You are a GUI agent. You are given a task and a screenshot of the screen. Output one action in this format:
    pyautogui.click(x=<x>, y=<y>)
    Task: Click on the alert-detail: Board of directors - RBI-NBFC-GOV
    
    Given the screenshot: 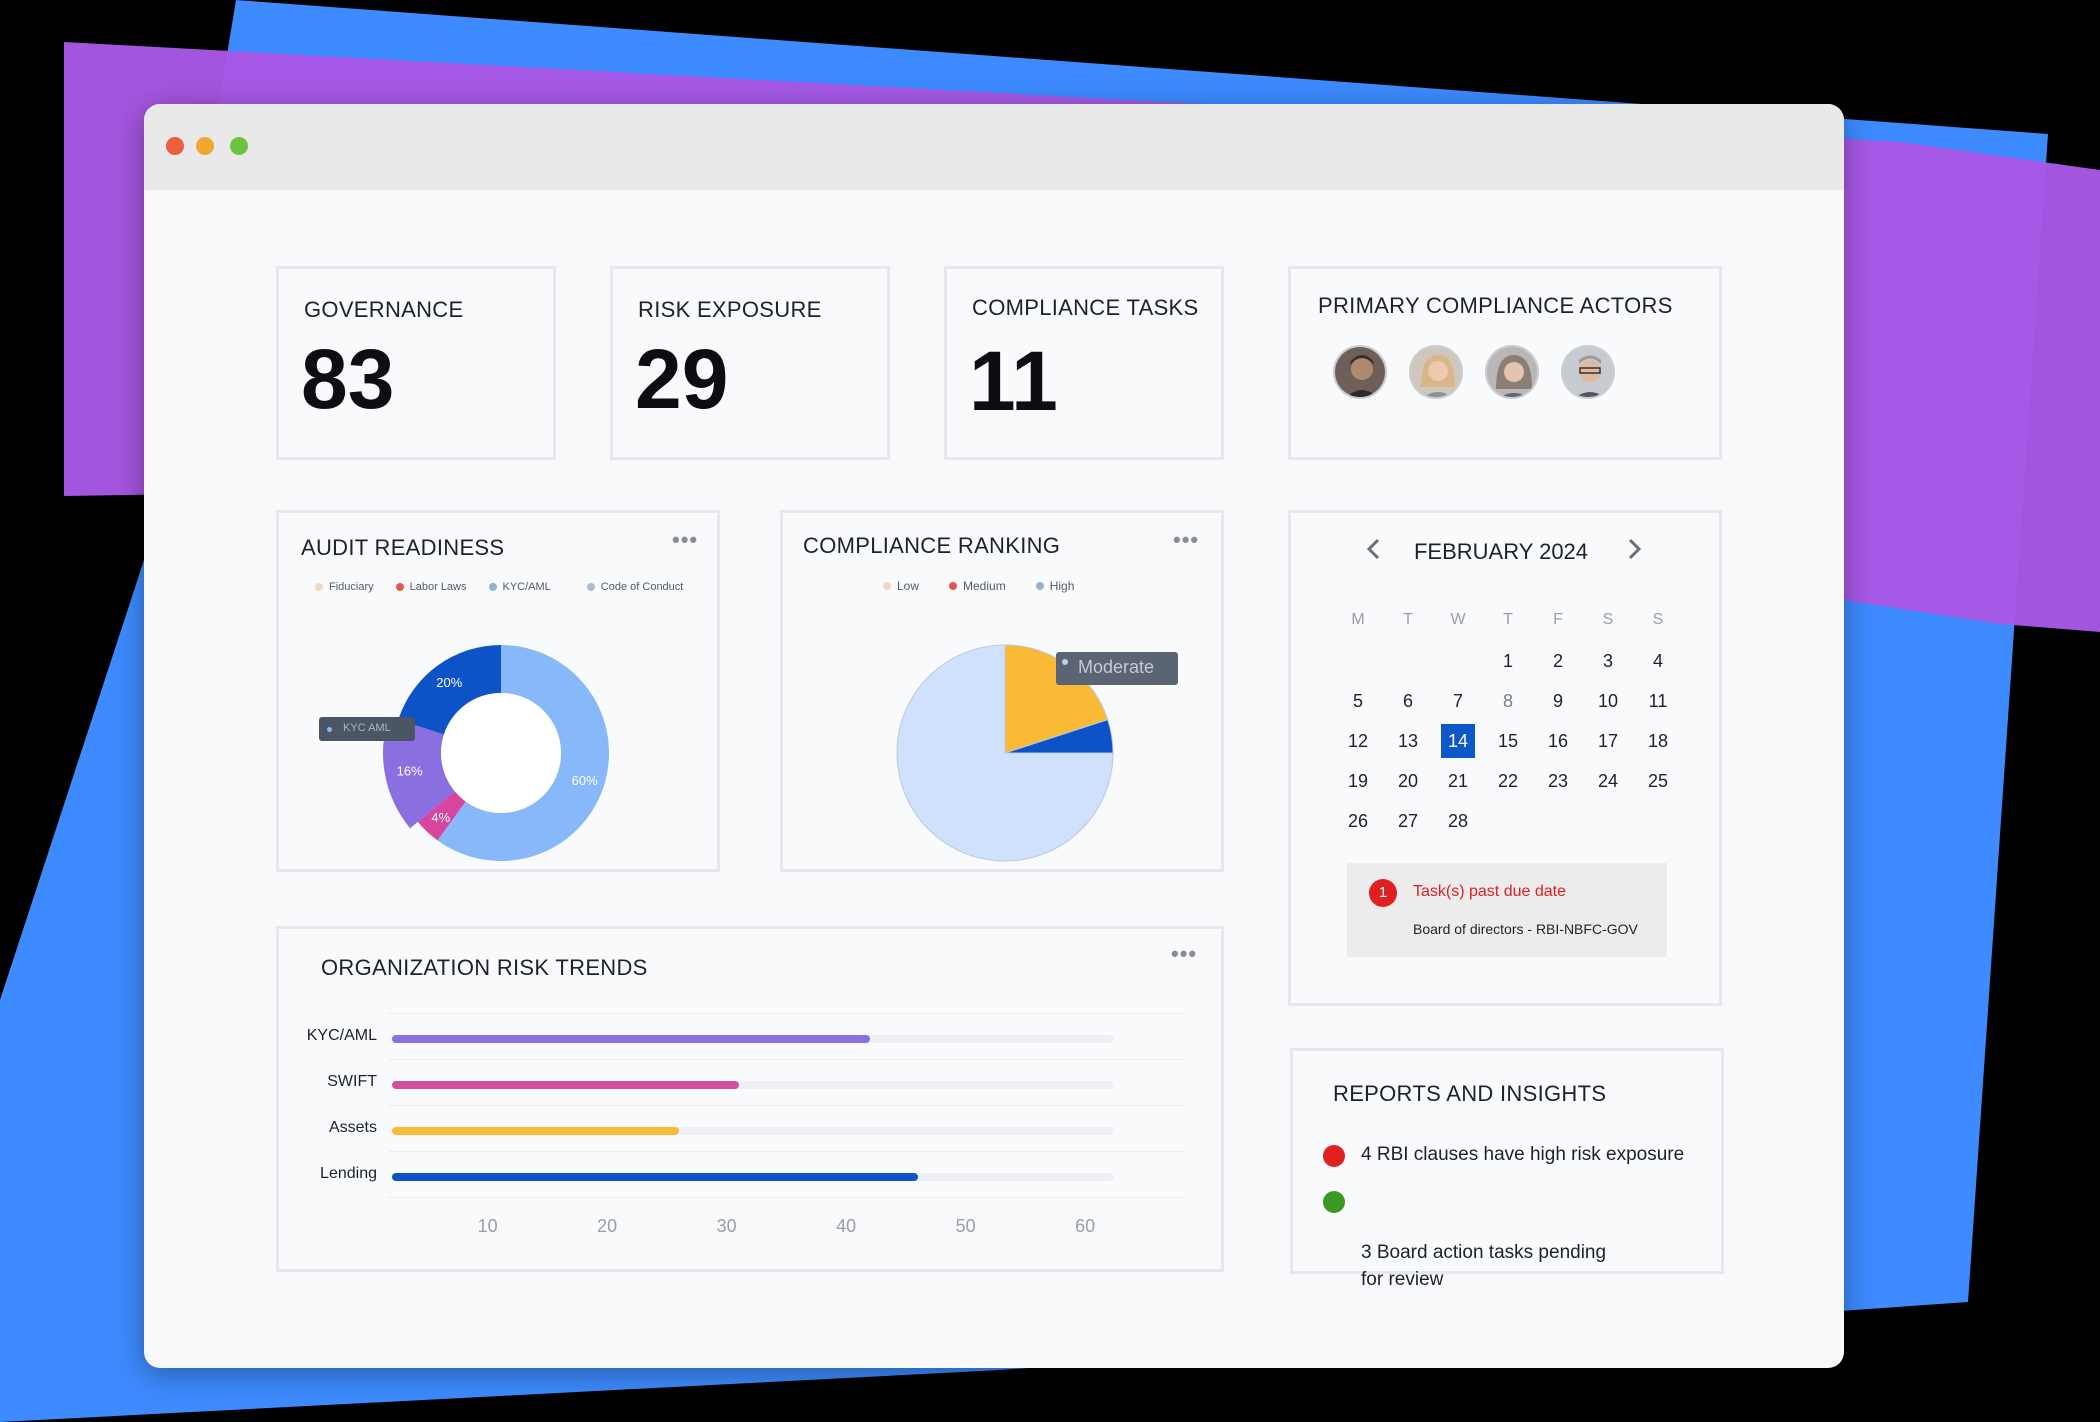 What is the action you would take?
    pyautogui.click(x=1525, y=929)
    